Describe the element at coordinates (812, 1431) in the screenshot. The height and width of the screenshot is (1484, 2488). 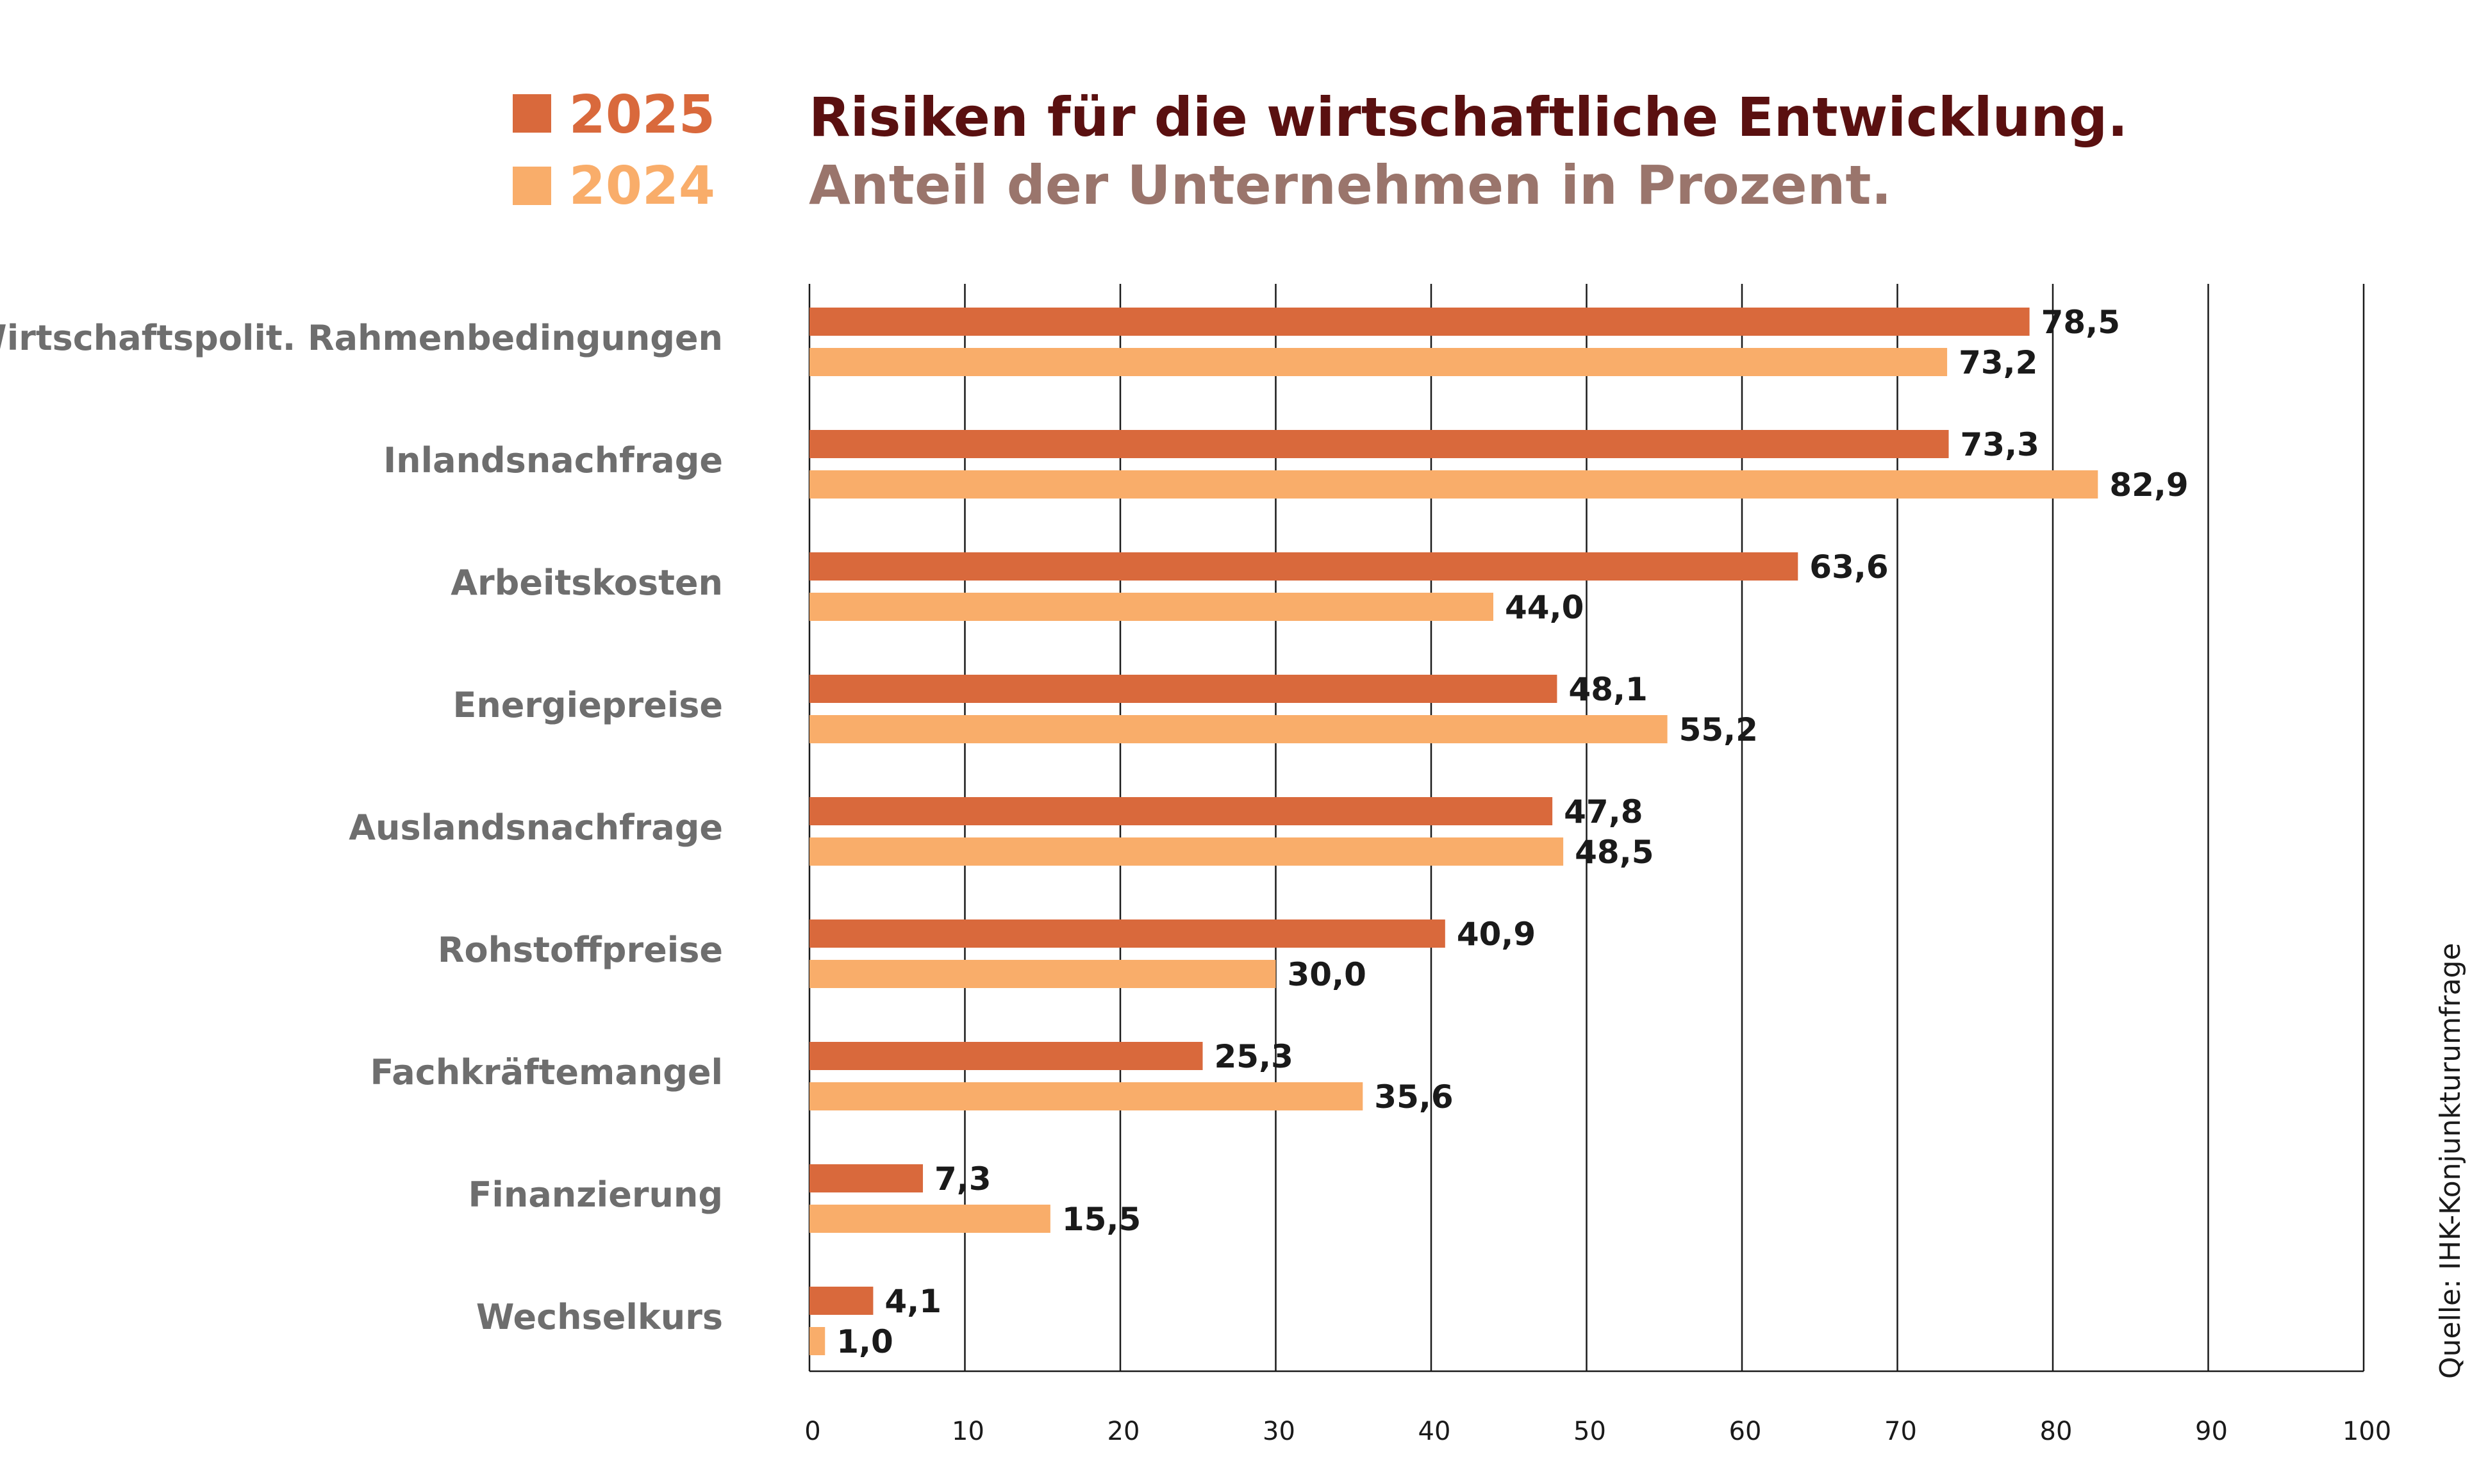
I see `x-tick-label: 0` at that location.